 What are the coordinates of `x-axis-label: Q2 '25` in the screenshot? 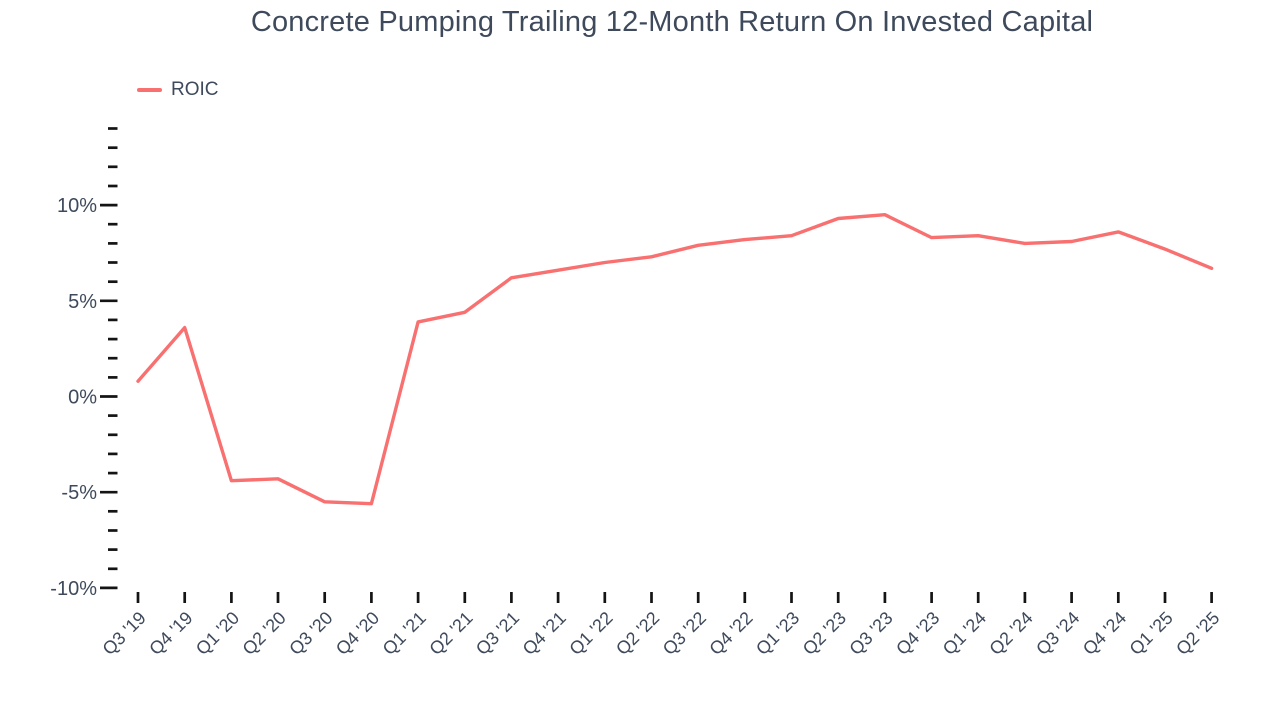 It's located at (1197, 633).